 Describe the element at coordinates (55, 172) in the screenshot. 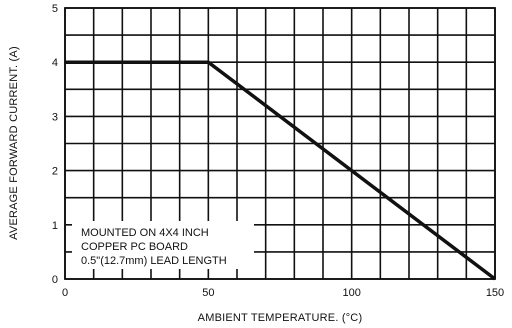

I see `y-tick-label: 2` at that location.